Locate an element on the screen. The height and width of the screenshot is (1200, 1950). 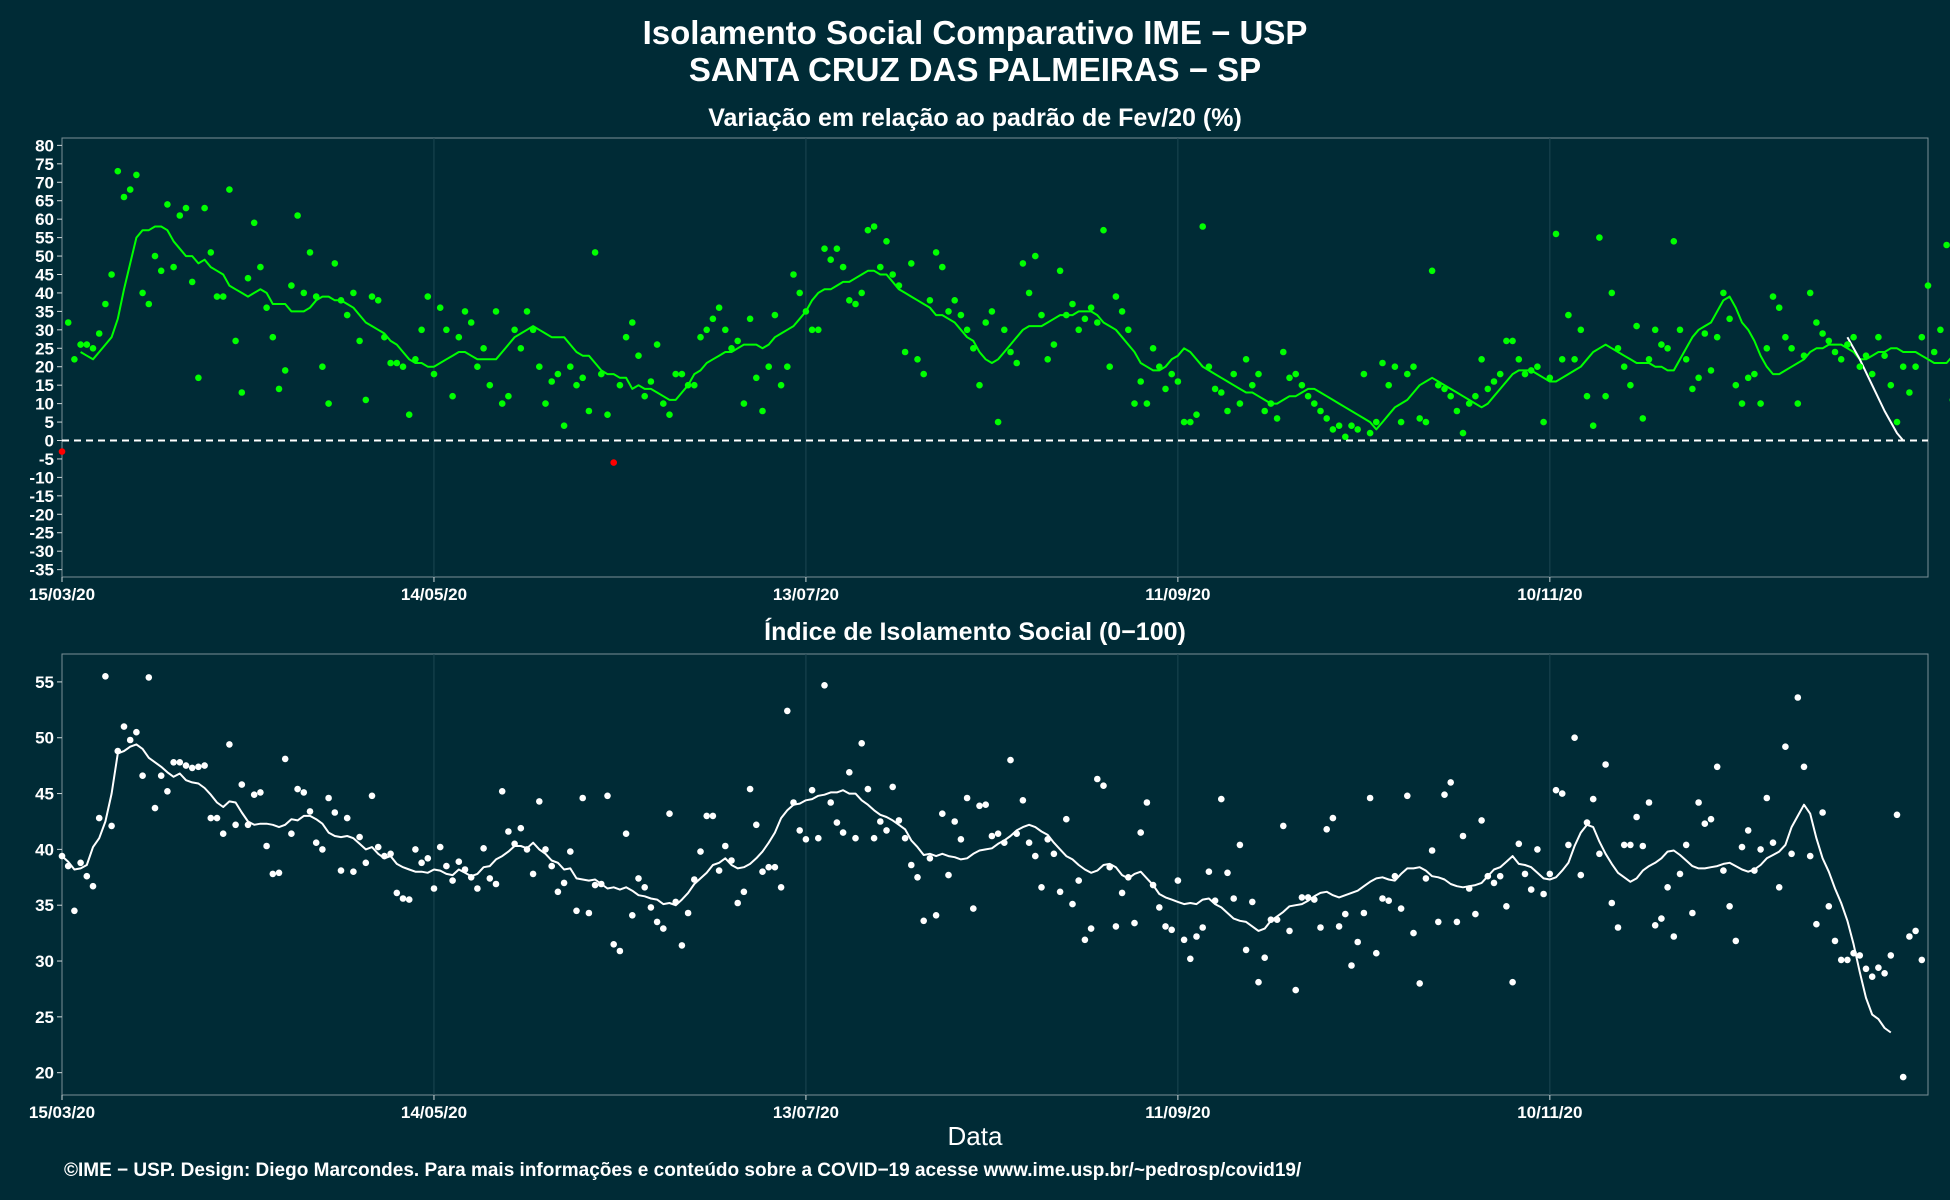
y-tick-label: 80 is located at coordinates (44, 145).